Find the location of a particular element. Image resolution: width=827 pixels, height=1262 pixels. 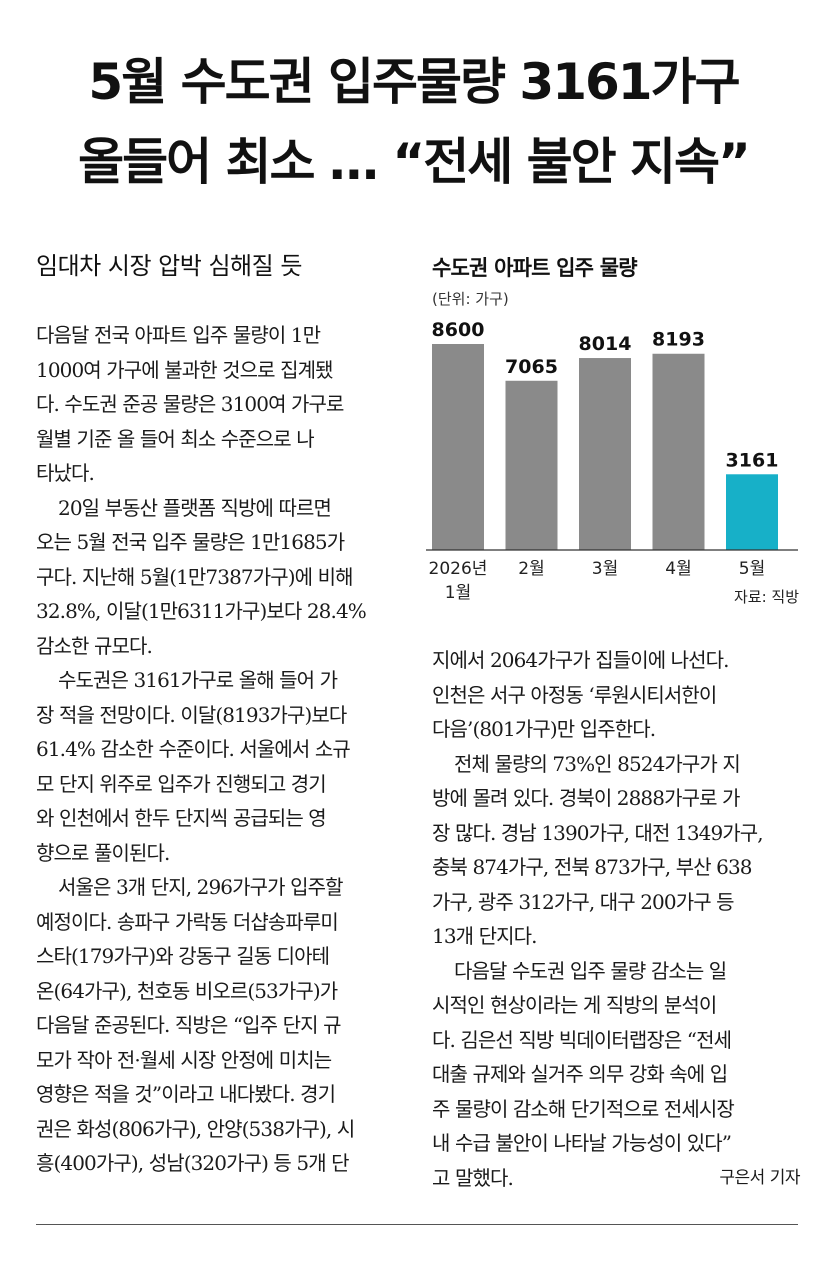

article-line: 다음달 준공된다. 직방은 “입주 단지 규 is located at coordinates (188, 1025).